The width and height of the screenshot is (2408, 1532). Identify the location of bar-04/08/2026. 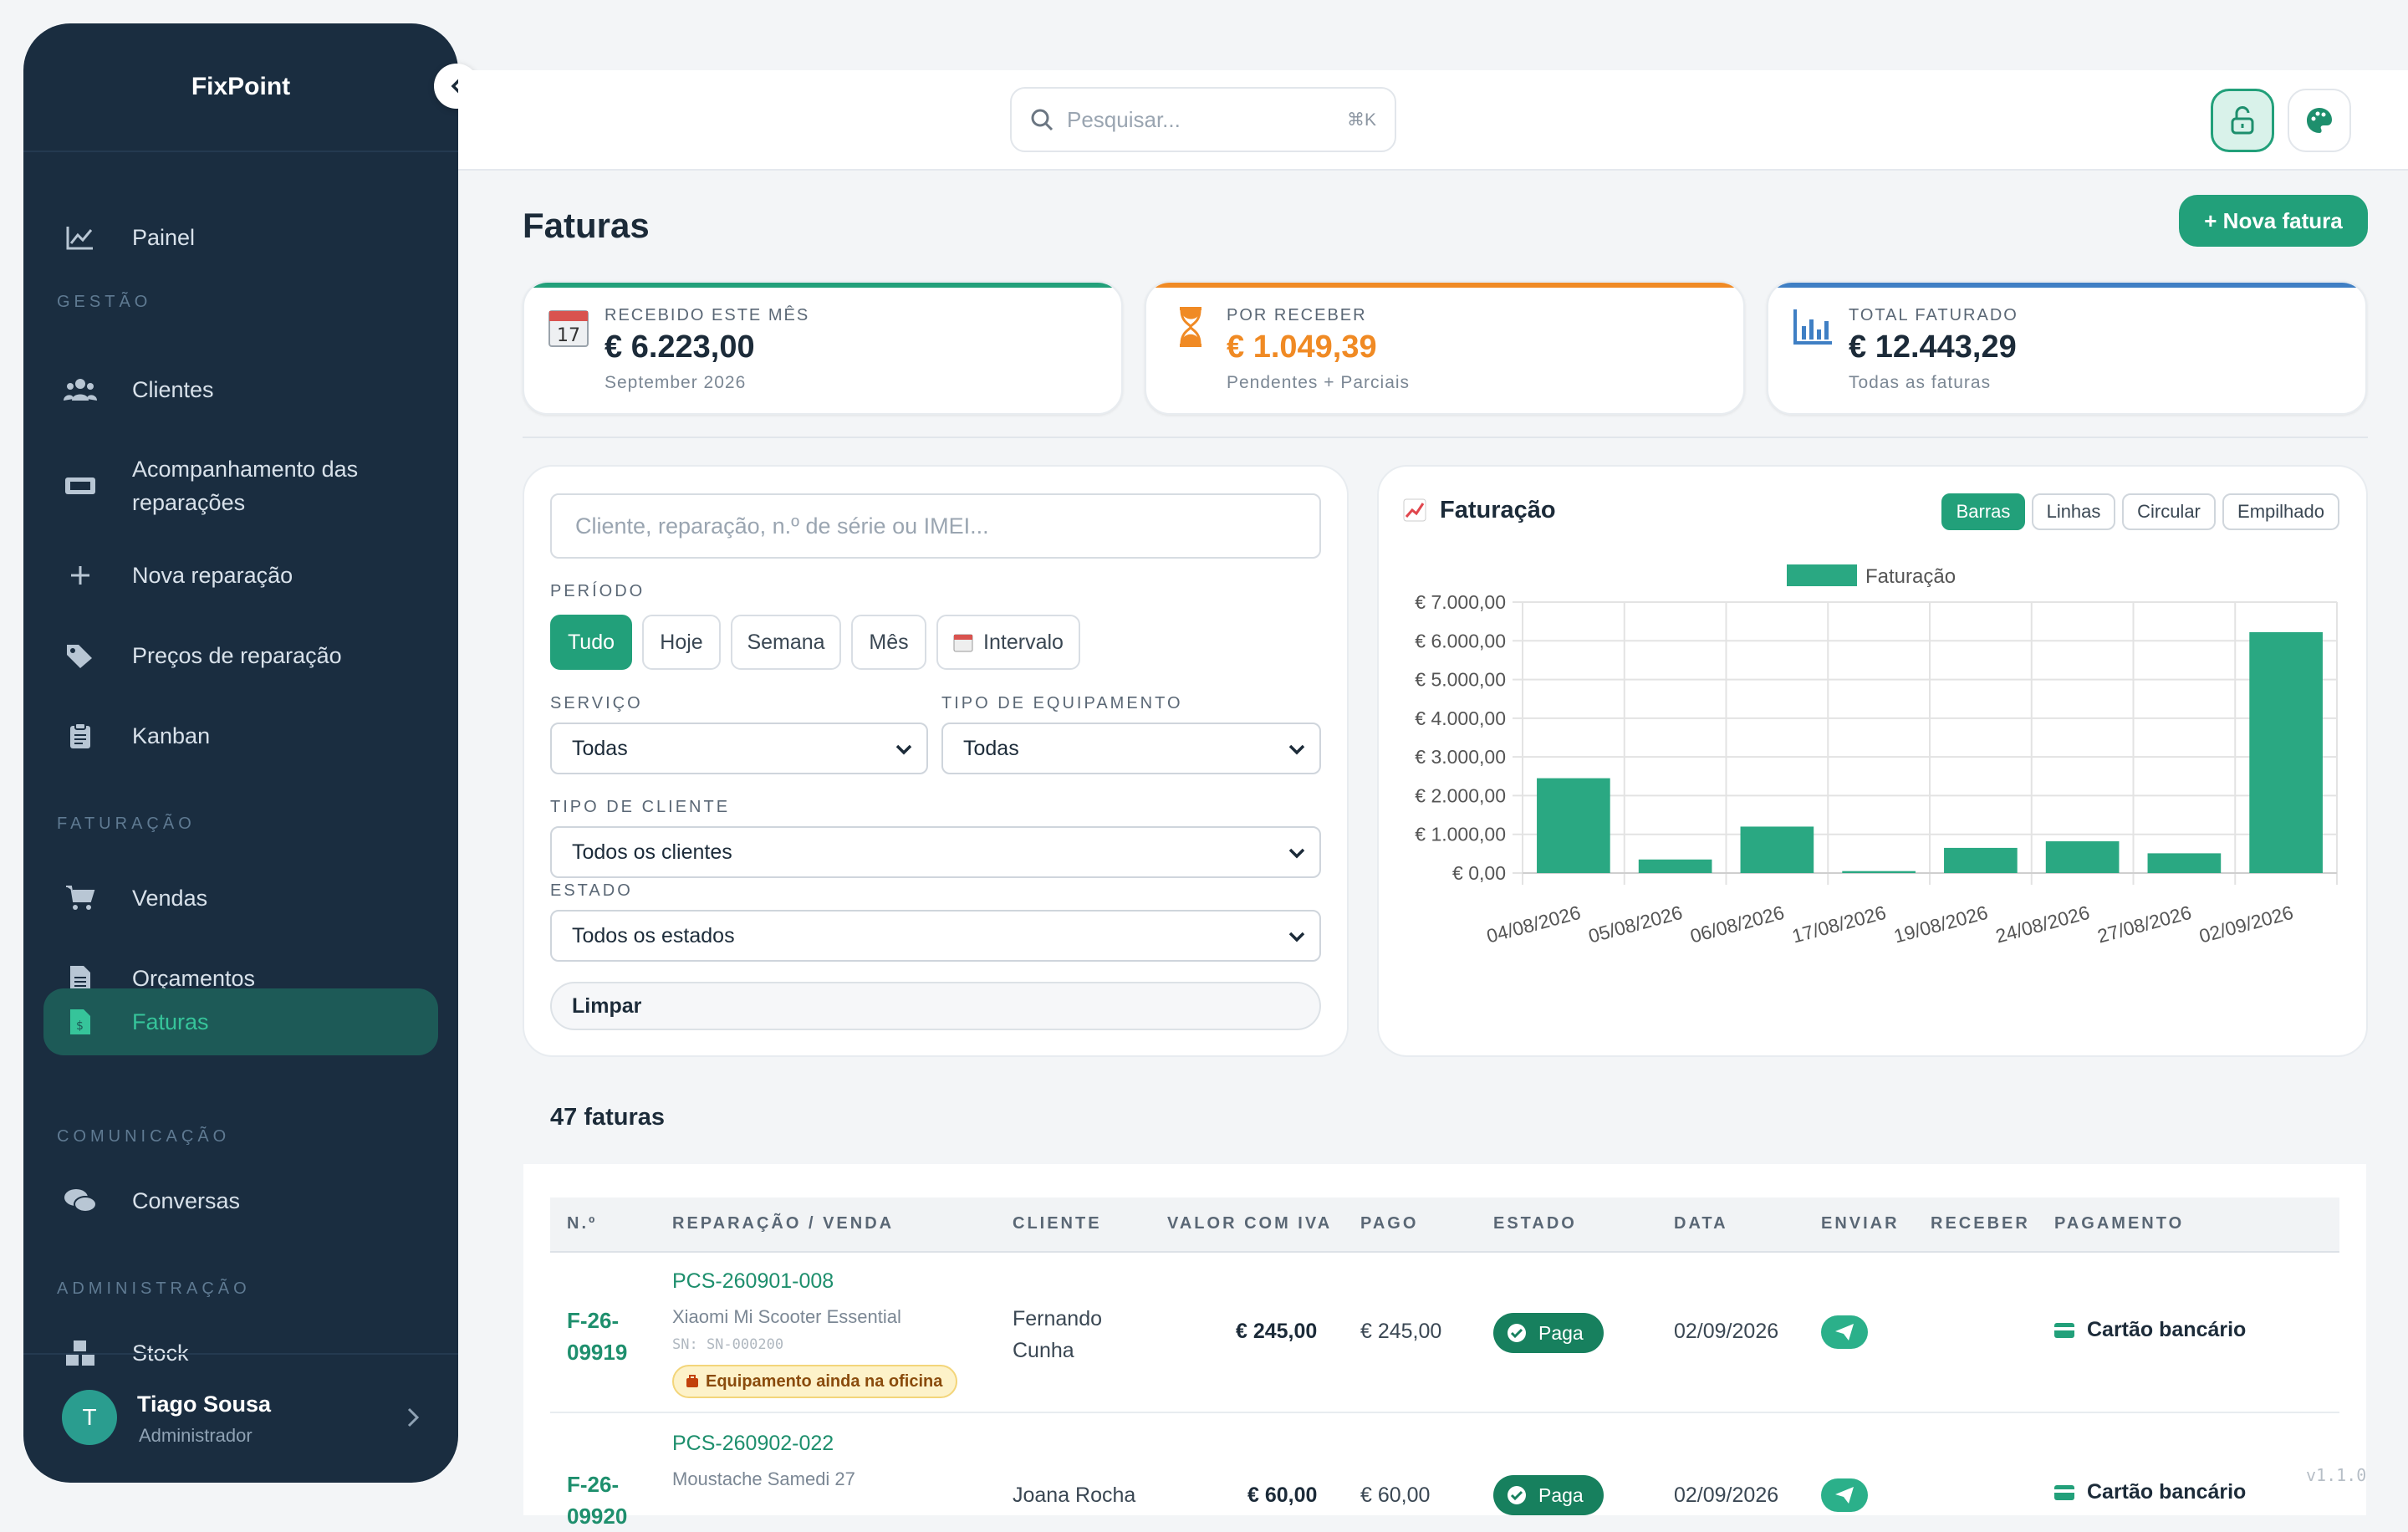
(1573, 825).